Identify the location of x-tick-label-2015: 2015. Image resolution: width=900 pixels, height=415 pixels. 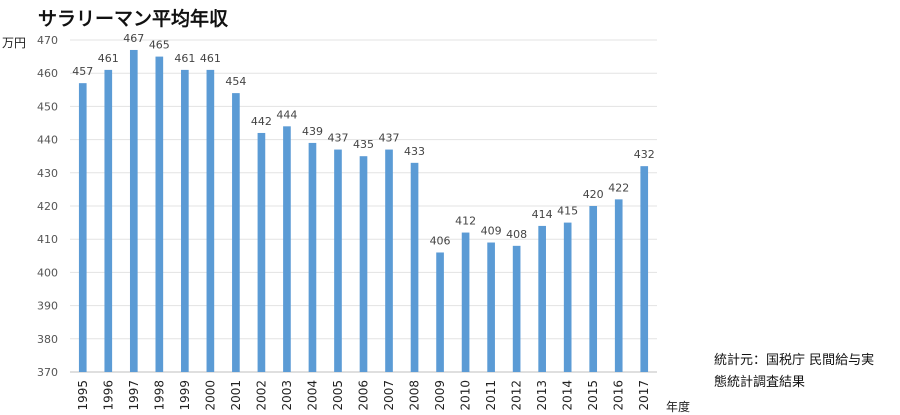
(593, 395).